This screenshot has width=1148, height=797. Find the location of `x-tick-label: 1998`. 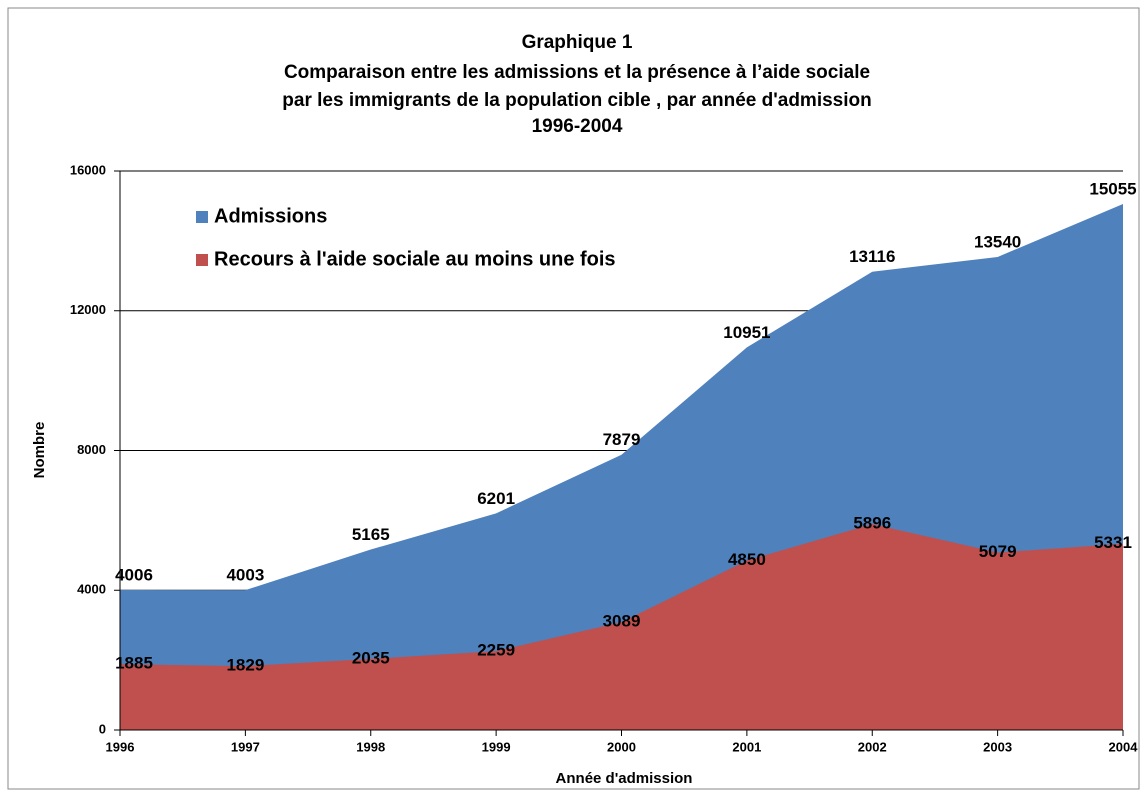

x-tick-label: 1998 is located at coordinates (370, 746).